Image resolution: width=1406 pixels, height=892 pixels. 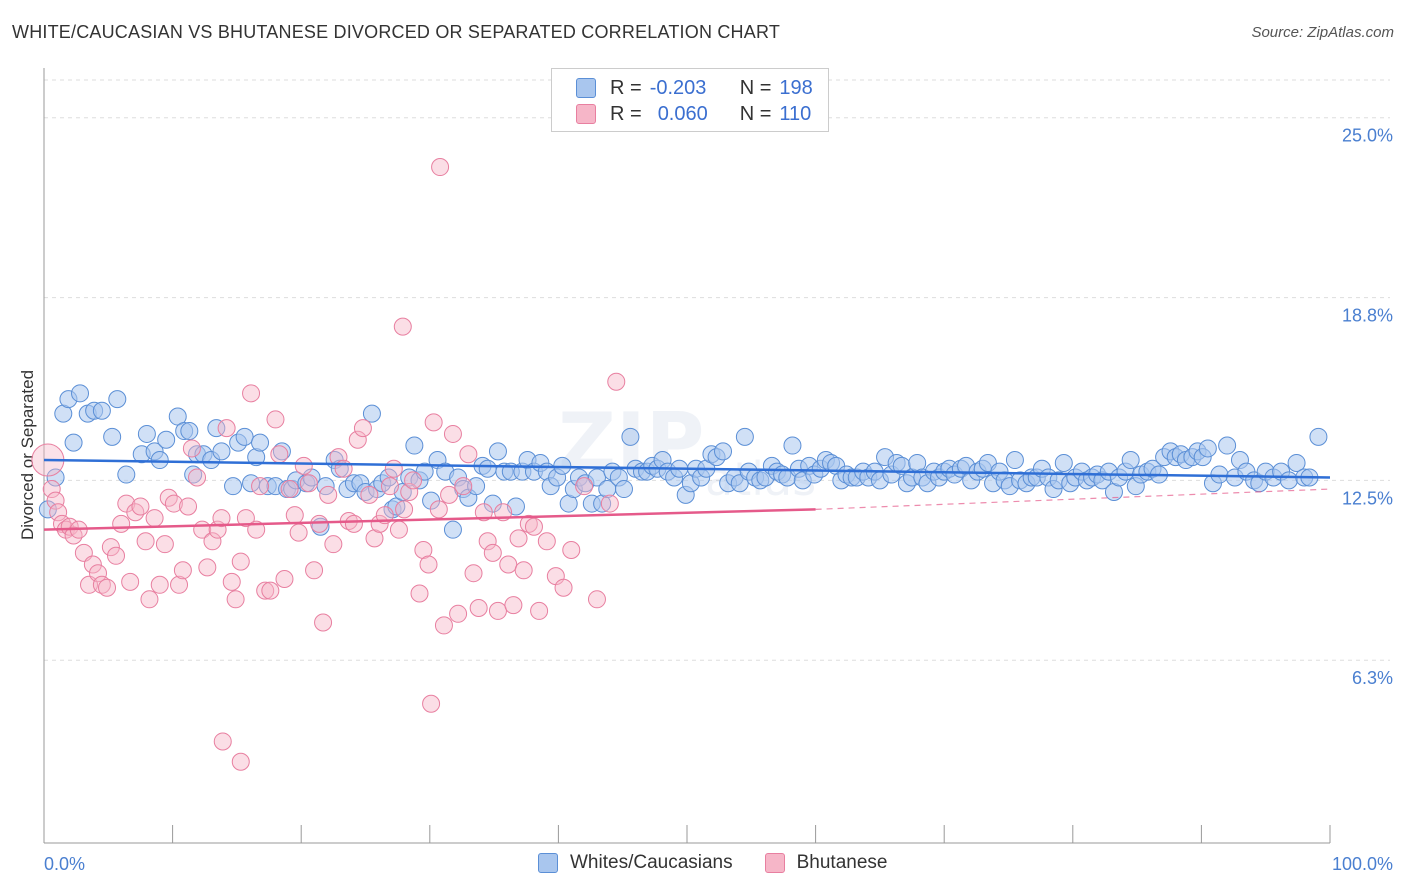 I want to click on legend-item-bhutanese: Bhutanese, so click(x=825, y=863).